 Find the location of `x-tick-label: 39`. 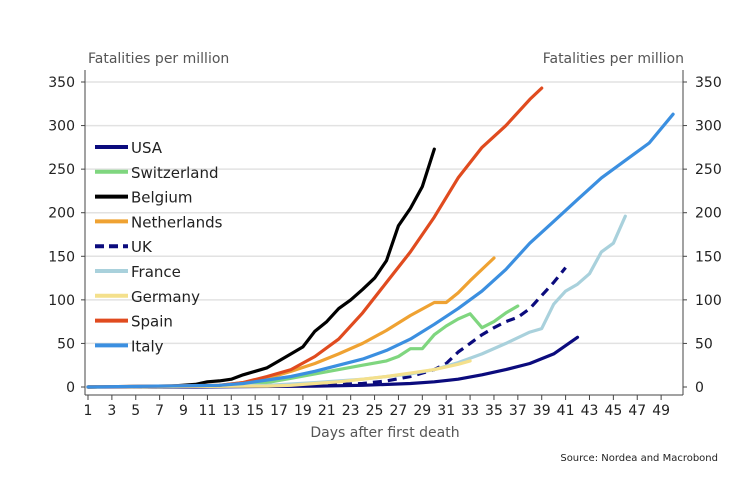

x-tick-label: 39 is located at coordinates (542, 411).